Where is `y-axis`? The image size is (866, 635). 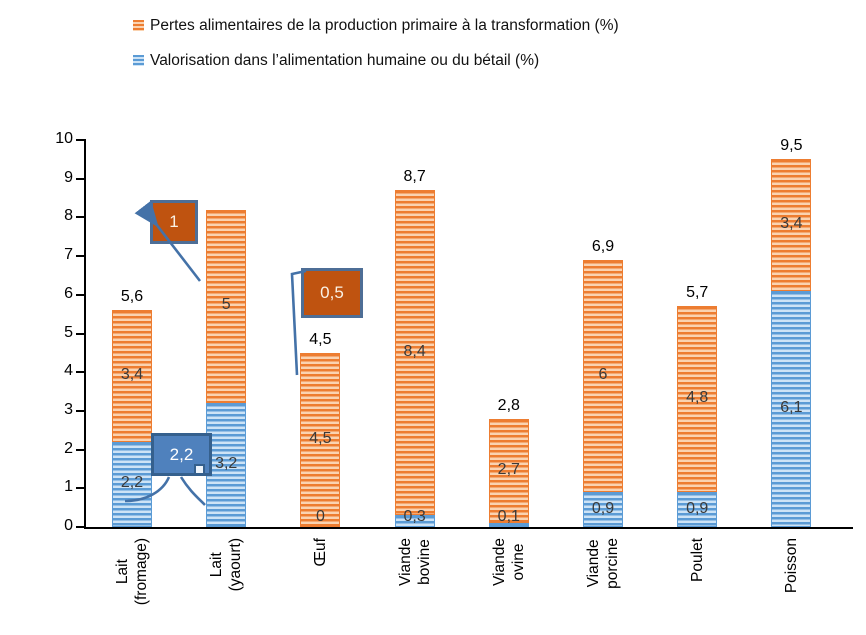
y-axis is located at coordinates (85, 334).